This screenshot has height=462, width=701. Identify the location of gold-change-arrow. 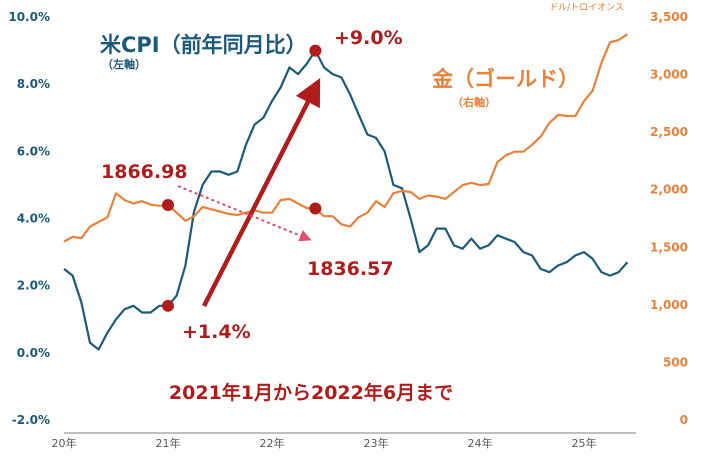
(244, 213).